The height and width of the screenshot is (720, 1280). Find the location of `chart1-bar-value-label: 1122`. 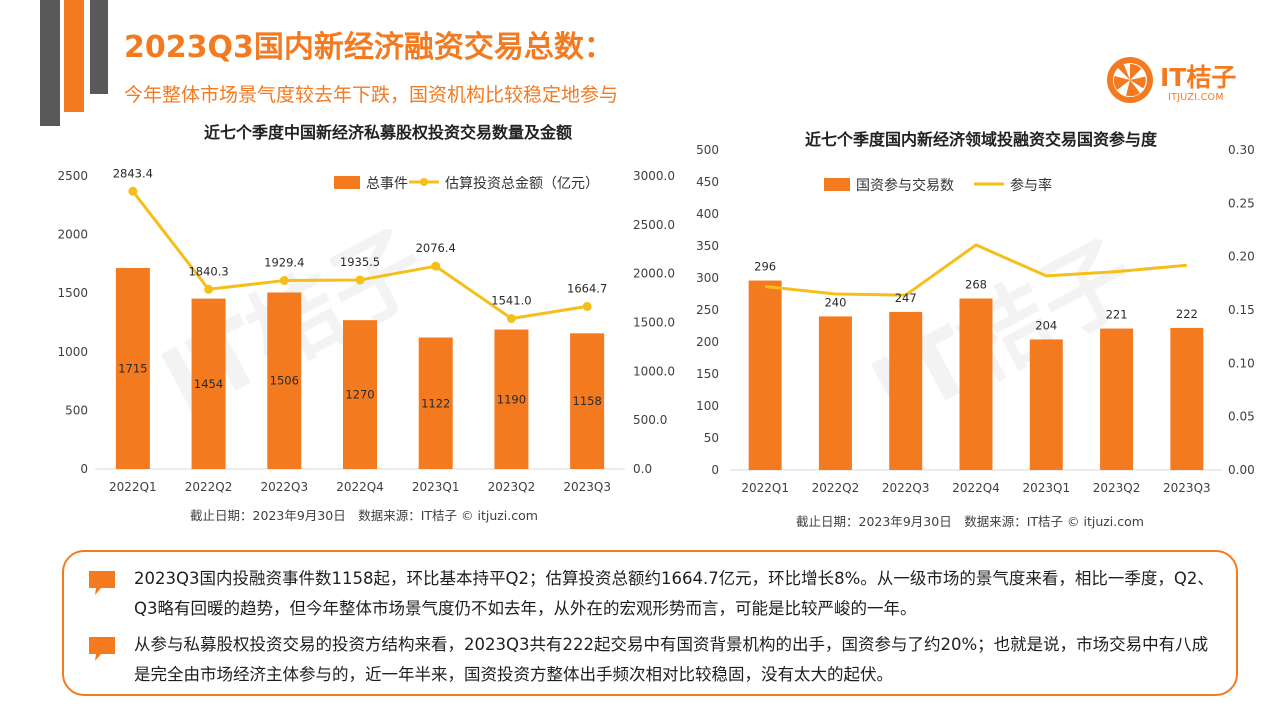

chart1-bar-value-label: 1122 is located at coordinates (435, 403).